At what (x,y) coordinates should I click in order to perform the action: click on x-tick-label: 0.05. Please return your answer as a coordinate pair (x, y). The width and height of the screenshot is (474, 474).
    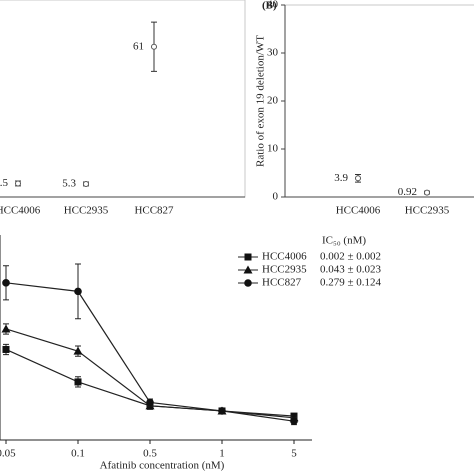
    Looking at the image, I should click on (8, 454).